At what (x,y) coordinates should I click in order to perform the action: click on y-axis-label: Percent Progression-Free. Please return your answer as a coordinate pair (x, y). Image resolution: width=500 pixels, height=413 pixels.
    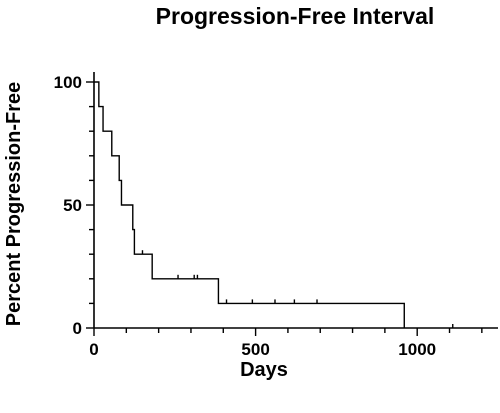
    Looking at the image, I should click on (14, 204).